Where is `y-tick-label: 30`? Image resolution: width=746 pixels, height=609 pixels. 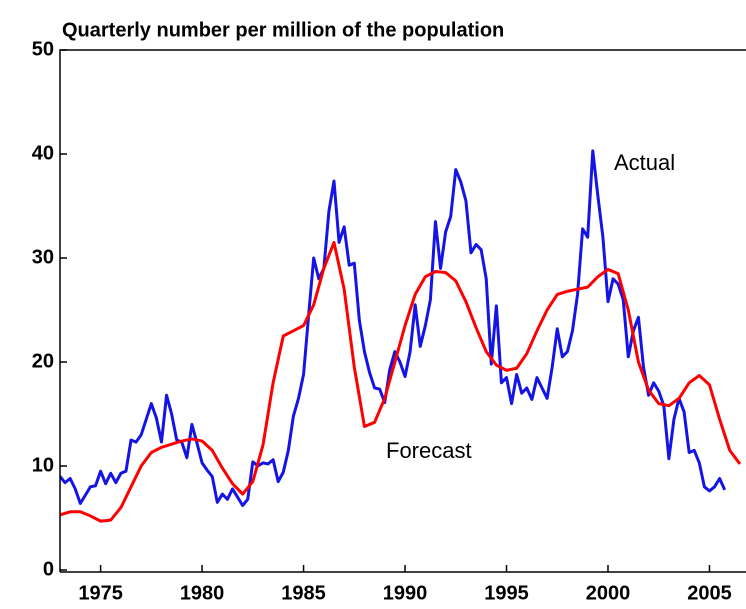
y-tick-label: 30 is located at coordinates (43, 257).